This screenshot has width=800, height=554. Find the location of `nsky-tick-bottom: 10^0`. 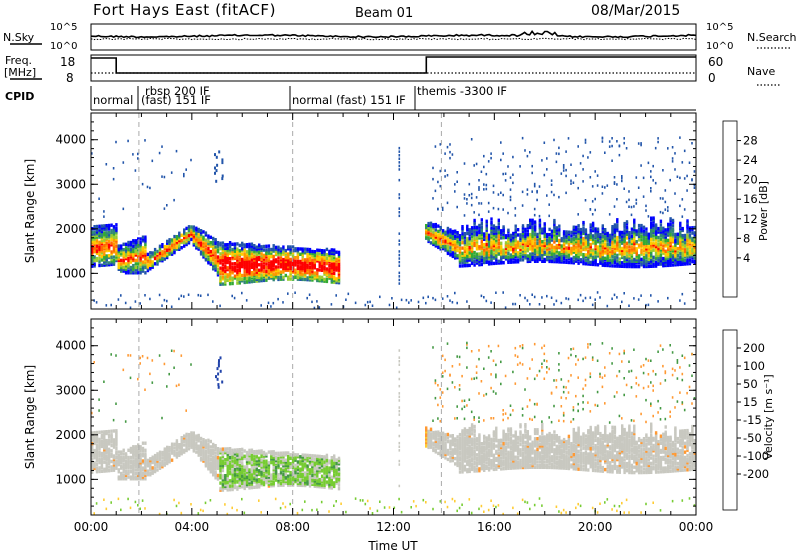

nsky-tick-bottom: 10^0 is located at coordinates (63, 46).